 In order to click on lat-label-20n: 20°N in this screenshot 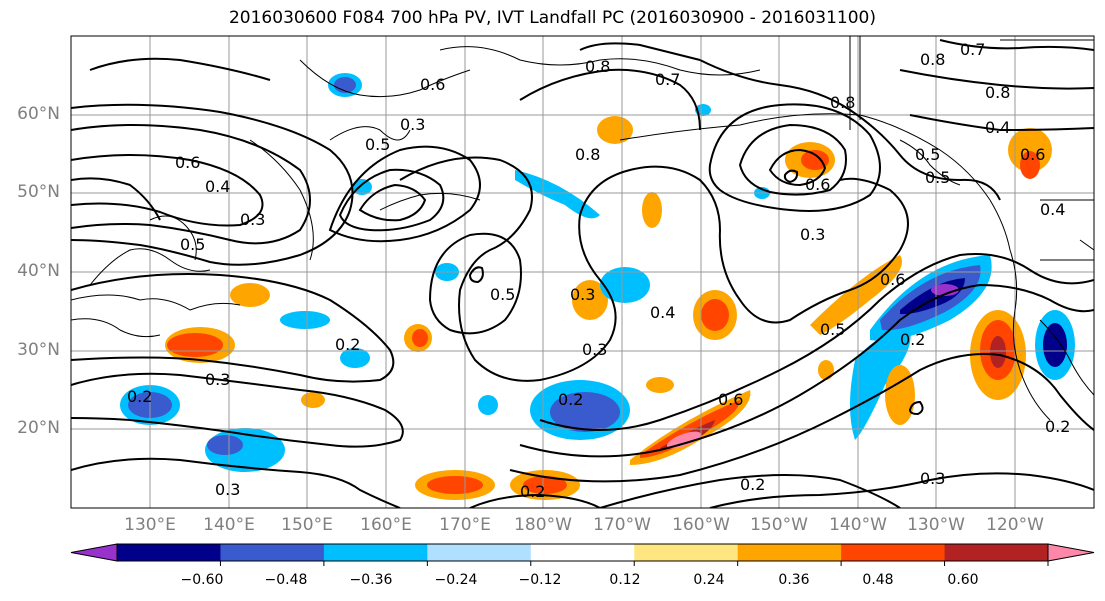, I will do `click(38, 428)`.